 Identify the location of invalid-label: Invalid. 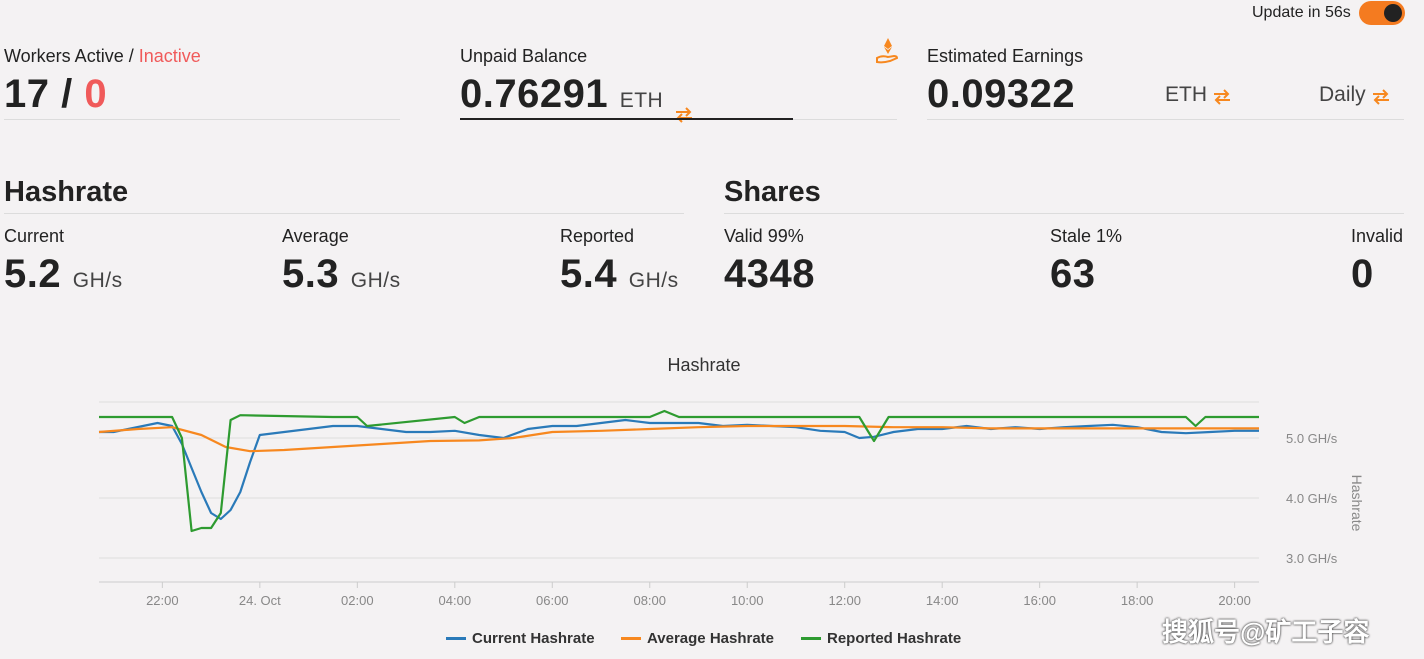
(1377, 236).